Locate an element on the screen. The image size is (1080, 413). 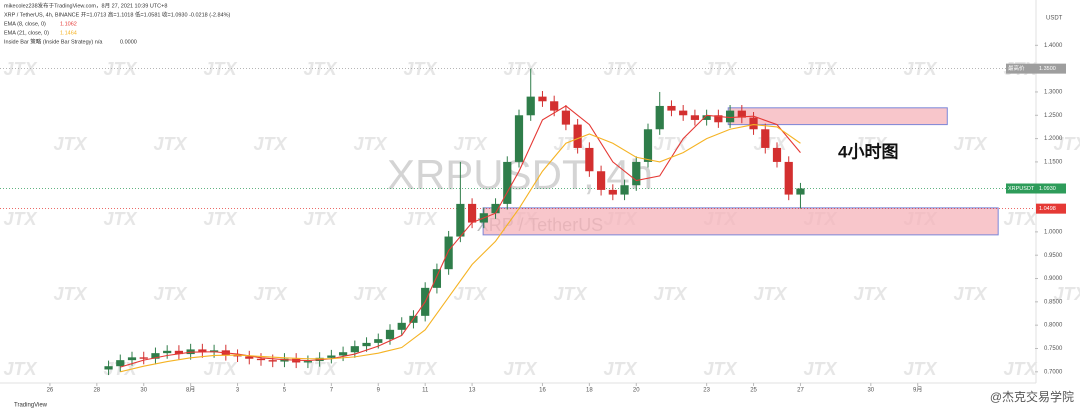
x-tick-label: 25 is located at coordinates (753, 391).